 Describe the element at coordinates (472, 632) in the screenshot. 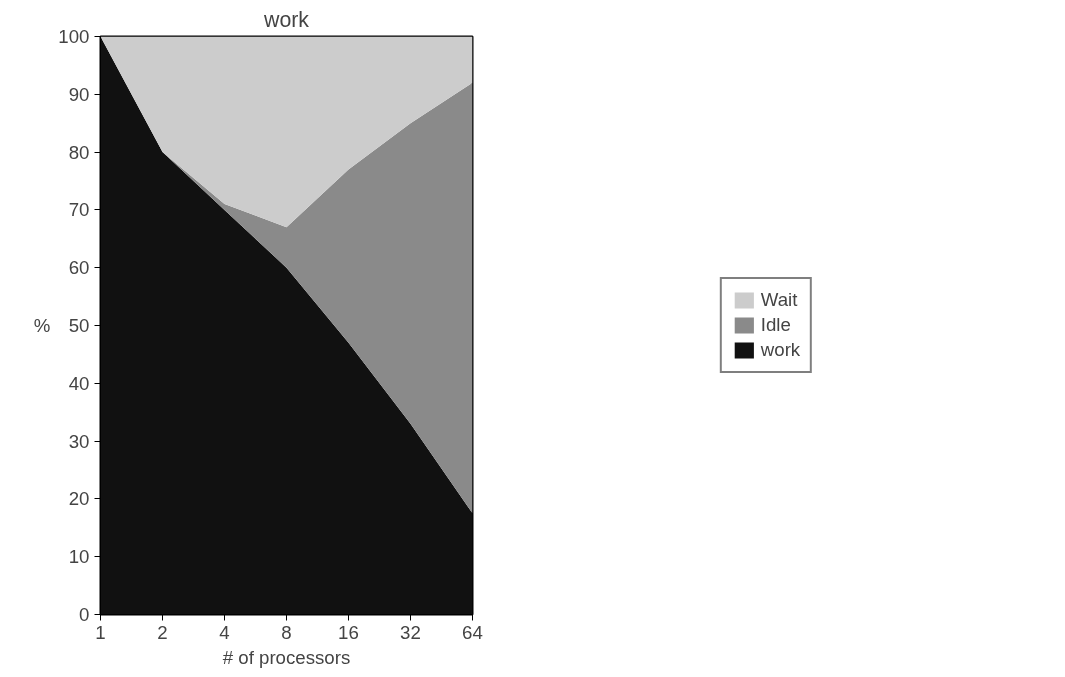

I see `x-tick-label: 64` at that location.